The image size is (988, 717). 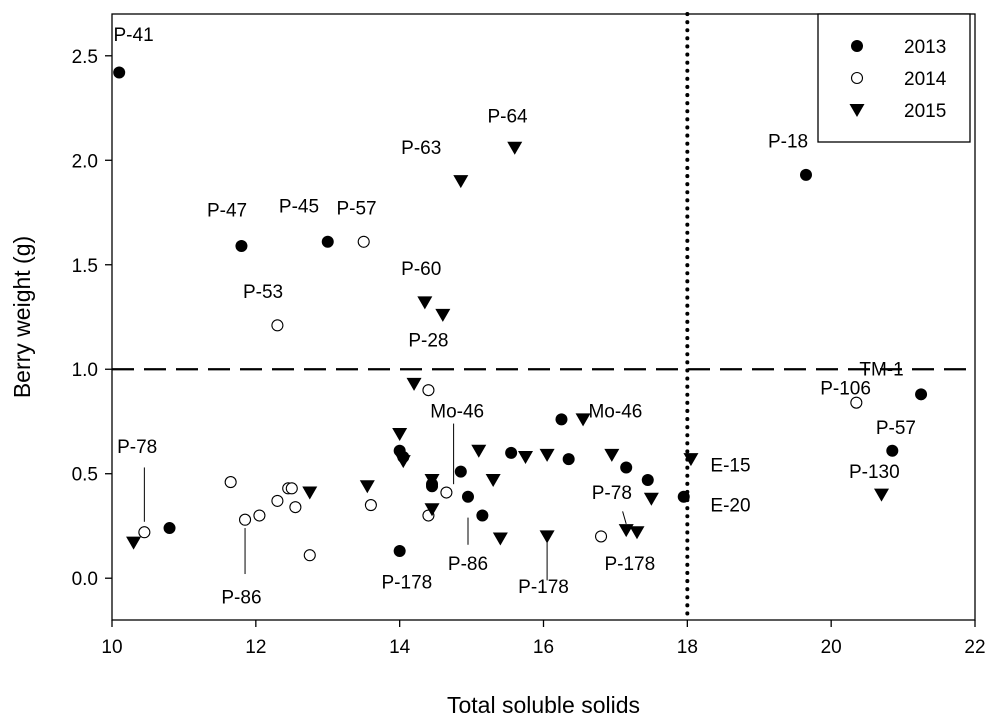 I want to click on legend: 2013 2014 2015, so click(x=894, y=78).